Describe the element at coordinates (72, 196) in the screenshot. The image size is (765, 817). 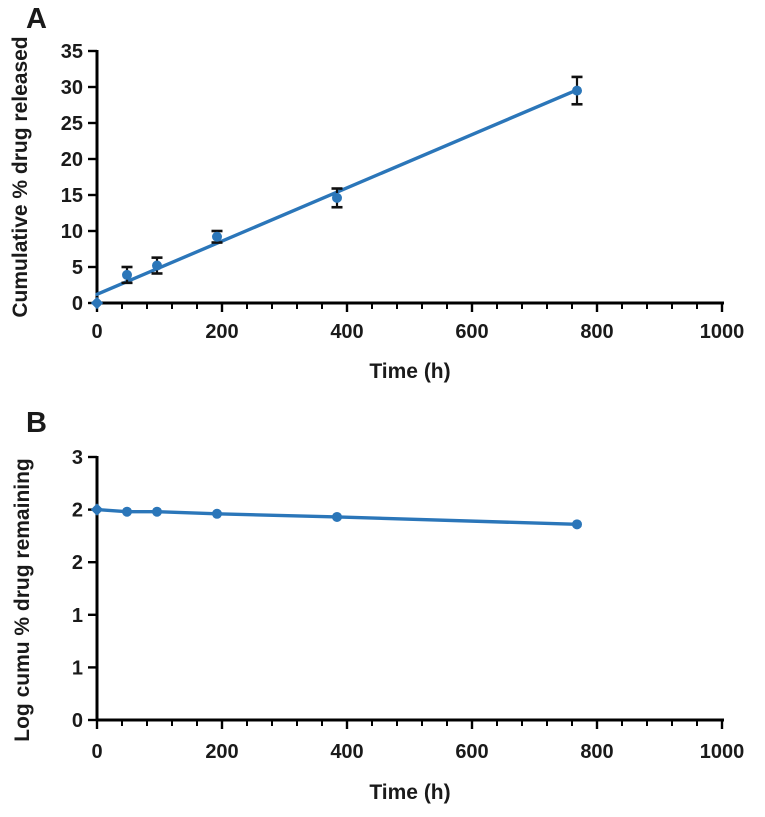
I see `y-tick-label: 15` at that location.